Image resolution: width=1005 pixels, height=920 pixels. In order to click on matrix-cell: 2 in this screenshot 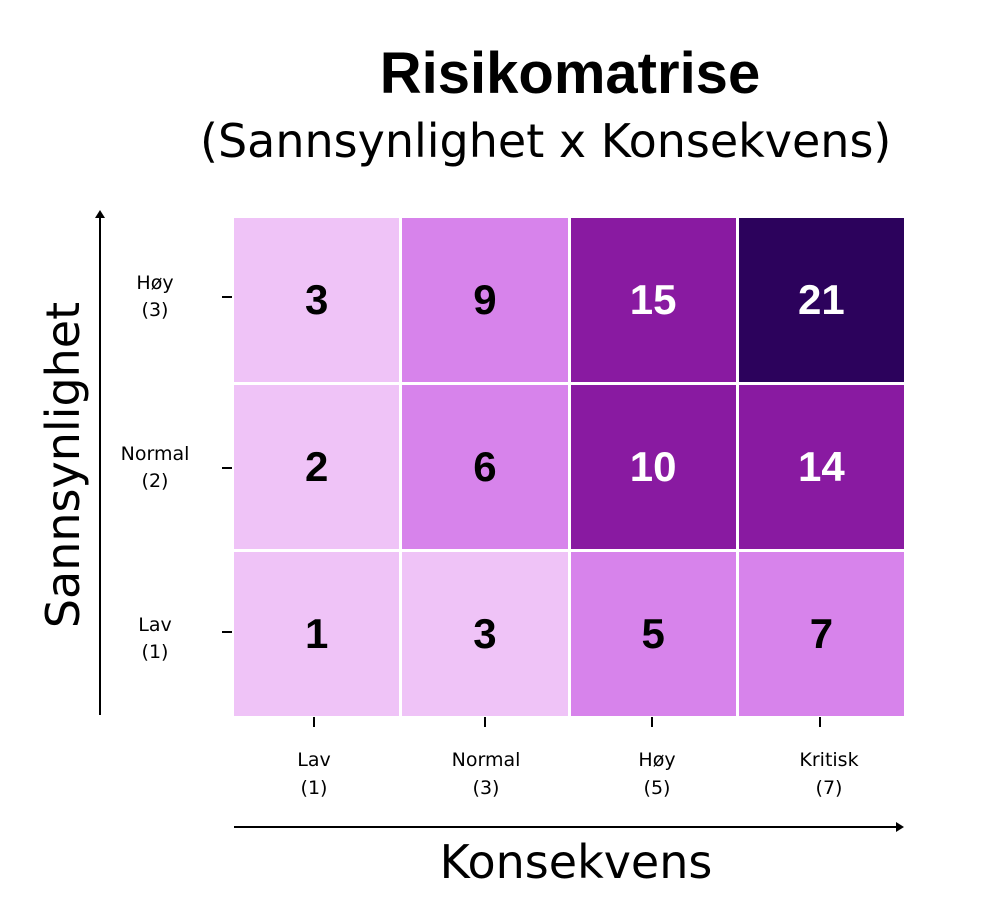, I will do `click(317, 467)`.